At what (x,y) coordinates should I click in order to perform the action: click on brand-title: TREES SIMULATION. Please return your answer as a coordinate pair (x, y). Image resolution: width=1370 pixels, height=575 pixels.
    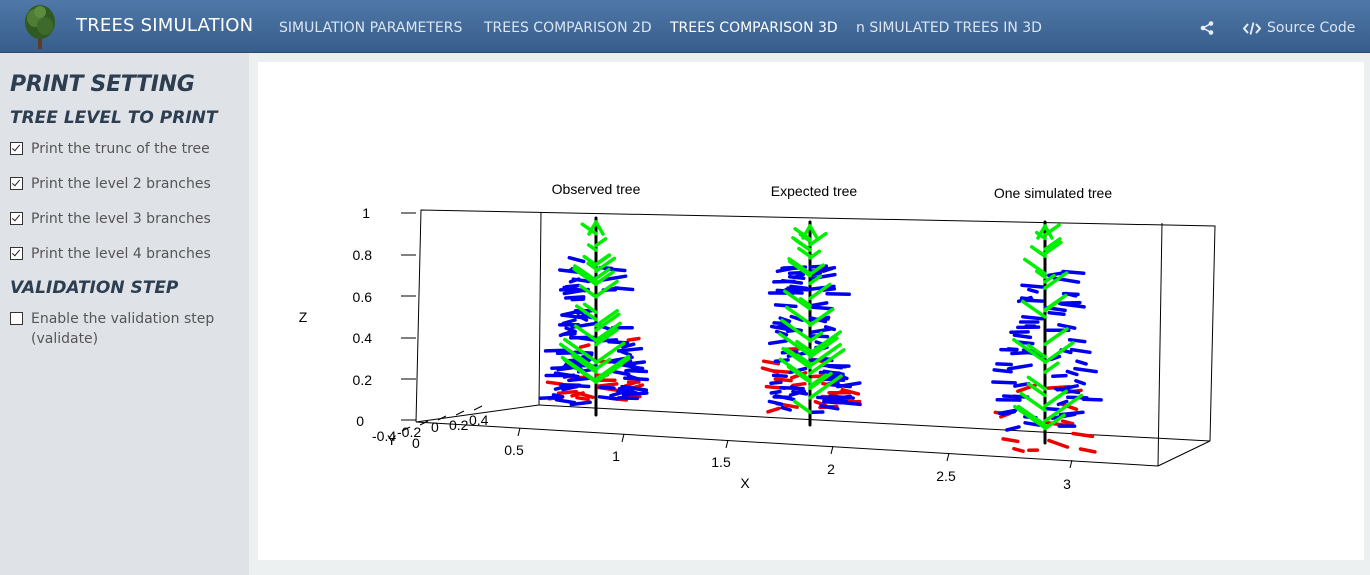
    Looking at the image, I should click on (165, 25).